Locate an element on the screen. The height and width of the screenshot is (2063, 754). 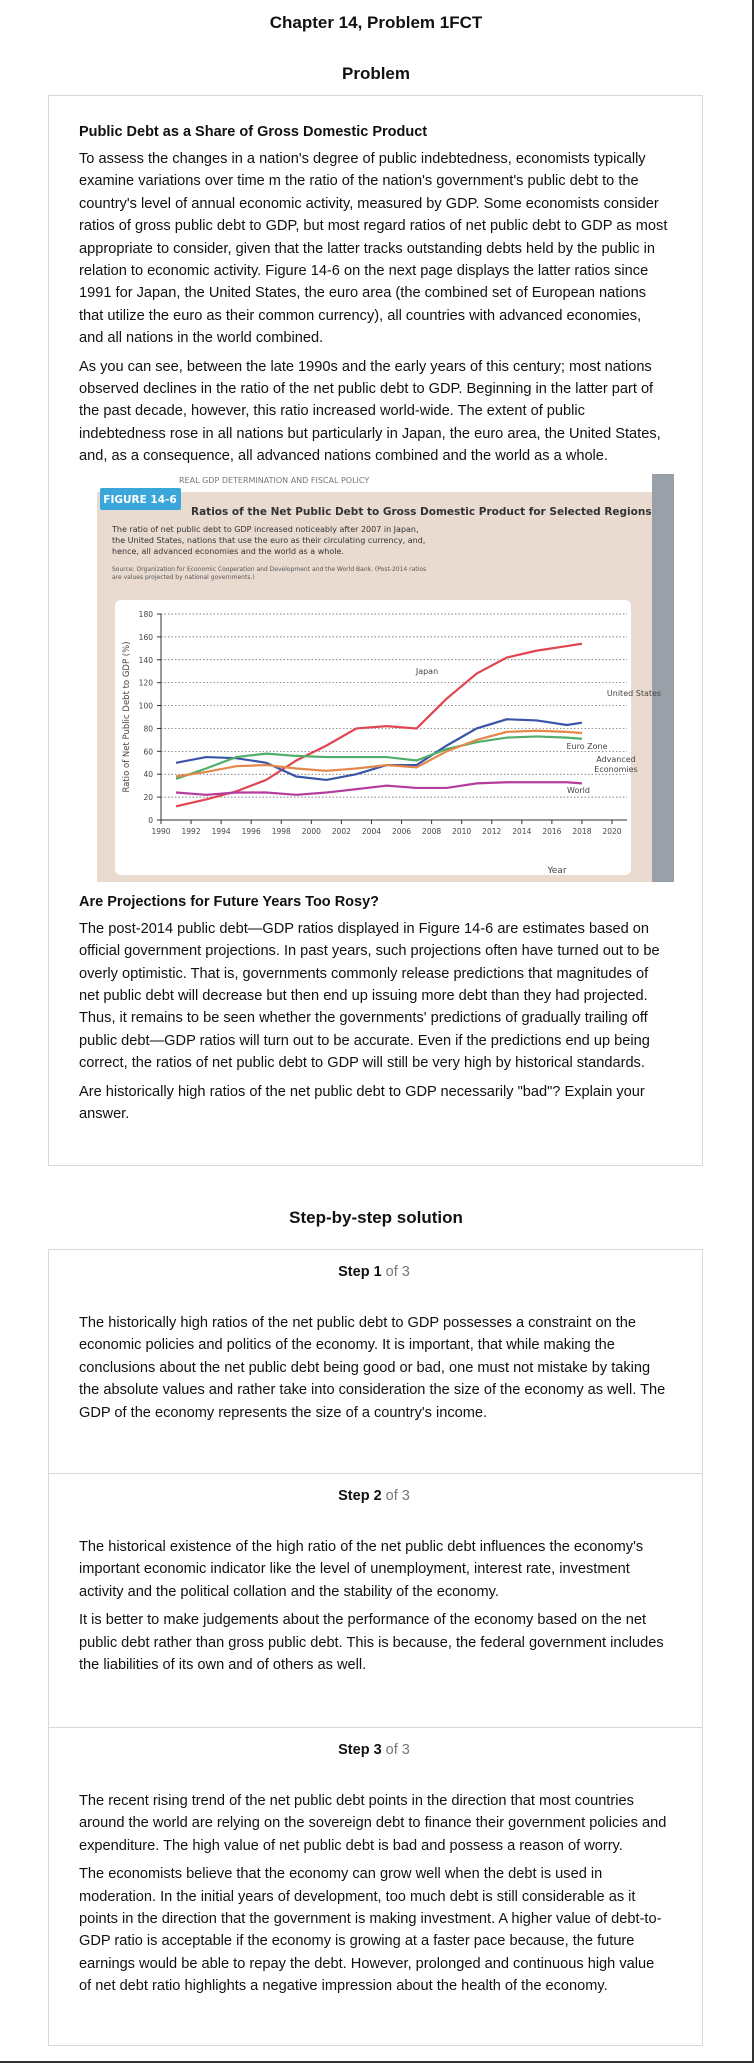
plot-panel is located at coordinates (373, 737).